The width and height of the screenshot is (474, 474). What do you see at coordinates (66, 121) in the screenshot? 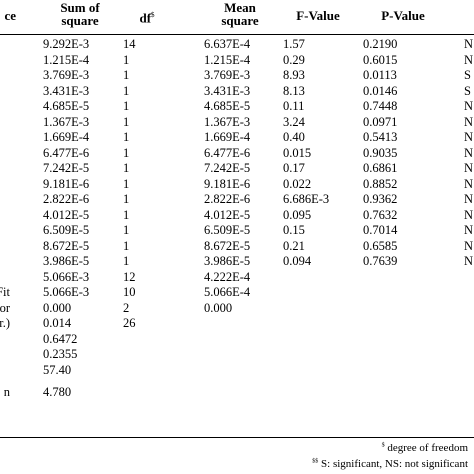
I see `sum-of-square-cell: 1.367E-3` at bounding box center [66, 121].